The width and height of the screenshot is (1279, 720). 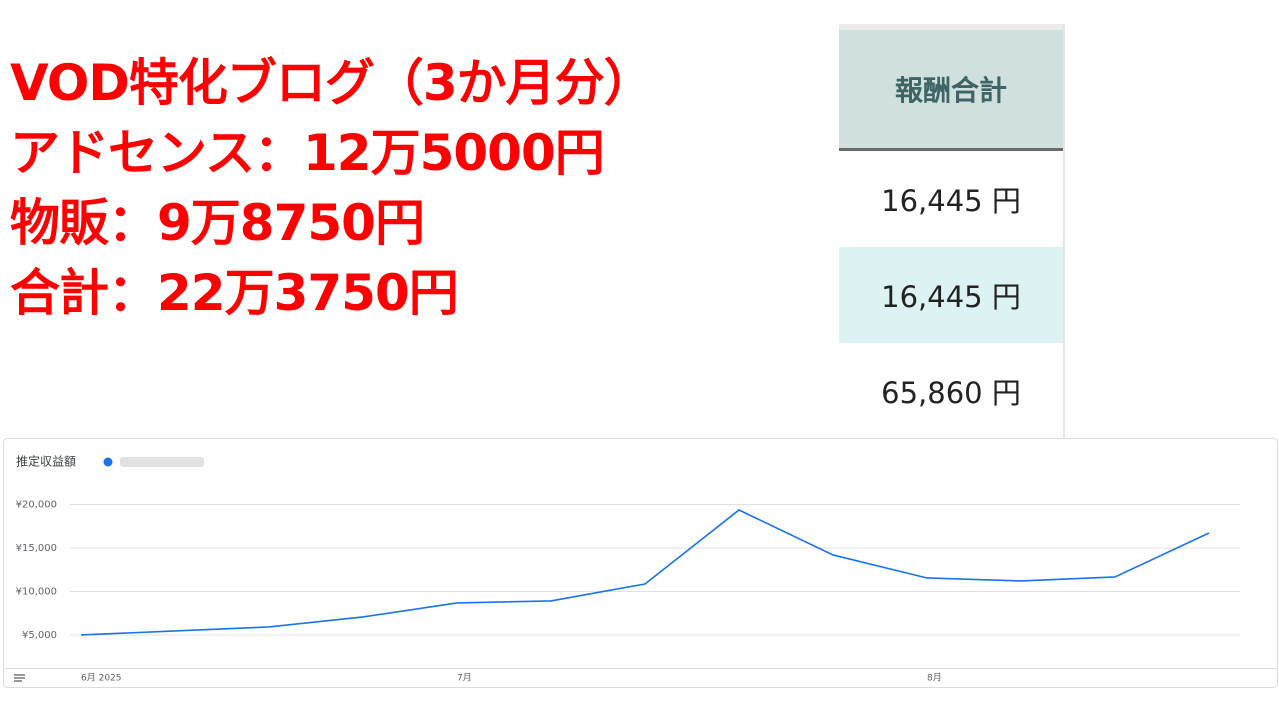 I want to click on headline-line: VOD特化ブログ（3か月分）, so click(x=332, y=83).